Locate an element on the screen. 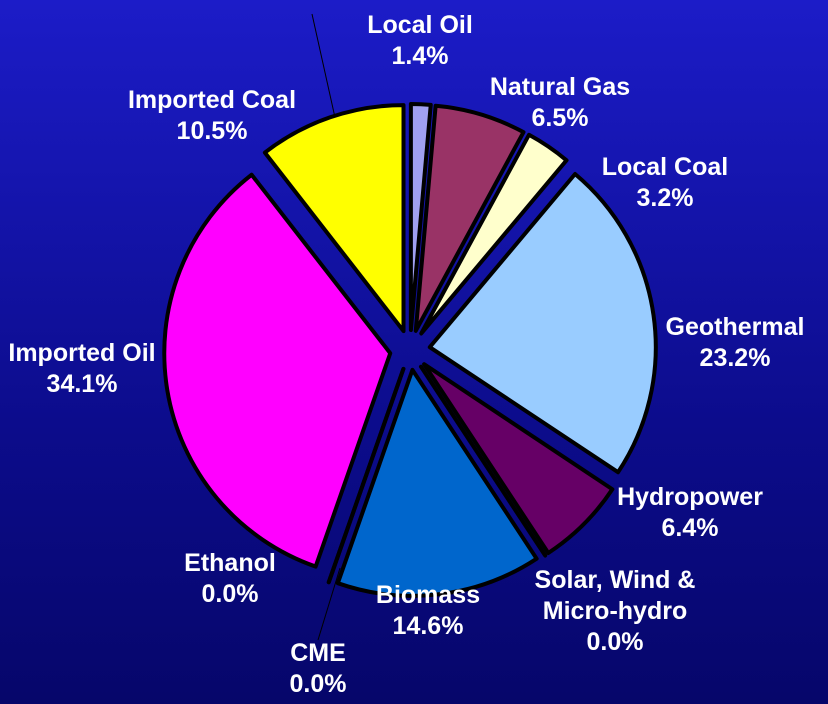  slice-label: Imported Oil 34.1% is located at coordinates (81, 369).